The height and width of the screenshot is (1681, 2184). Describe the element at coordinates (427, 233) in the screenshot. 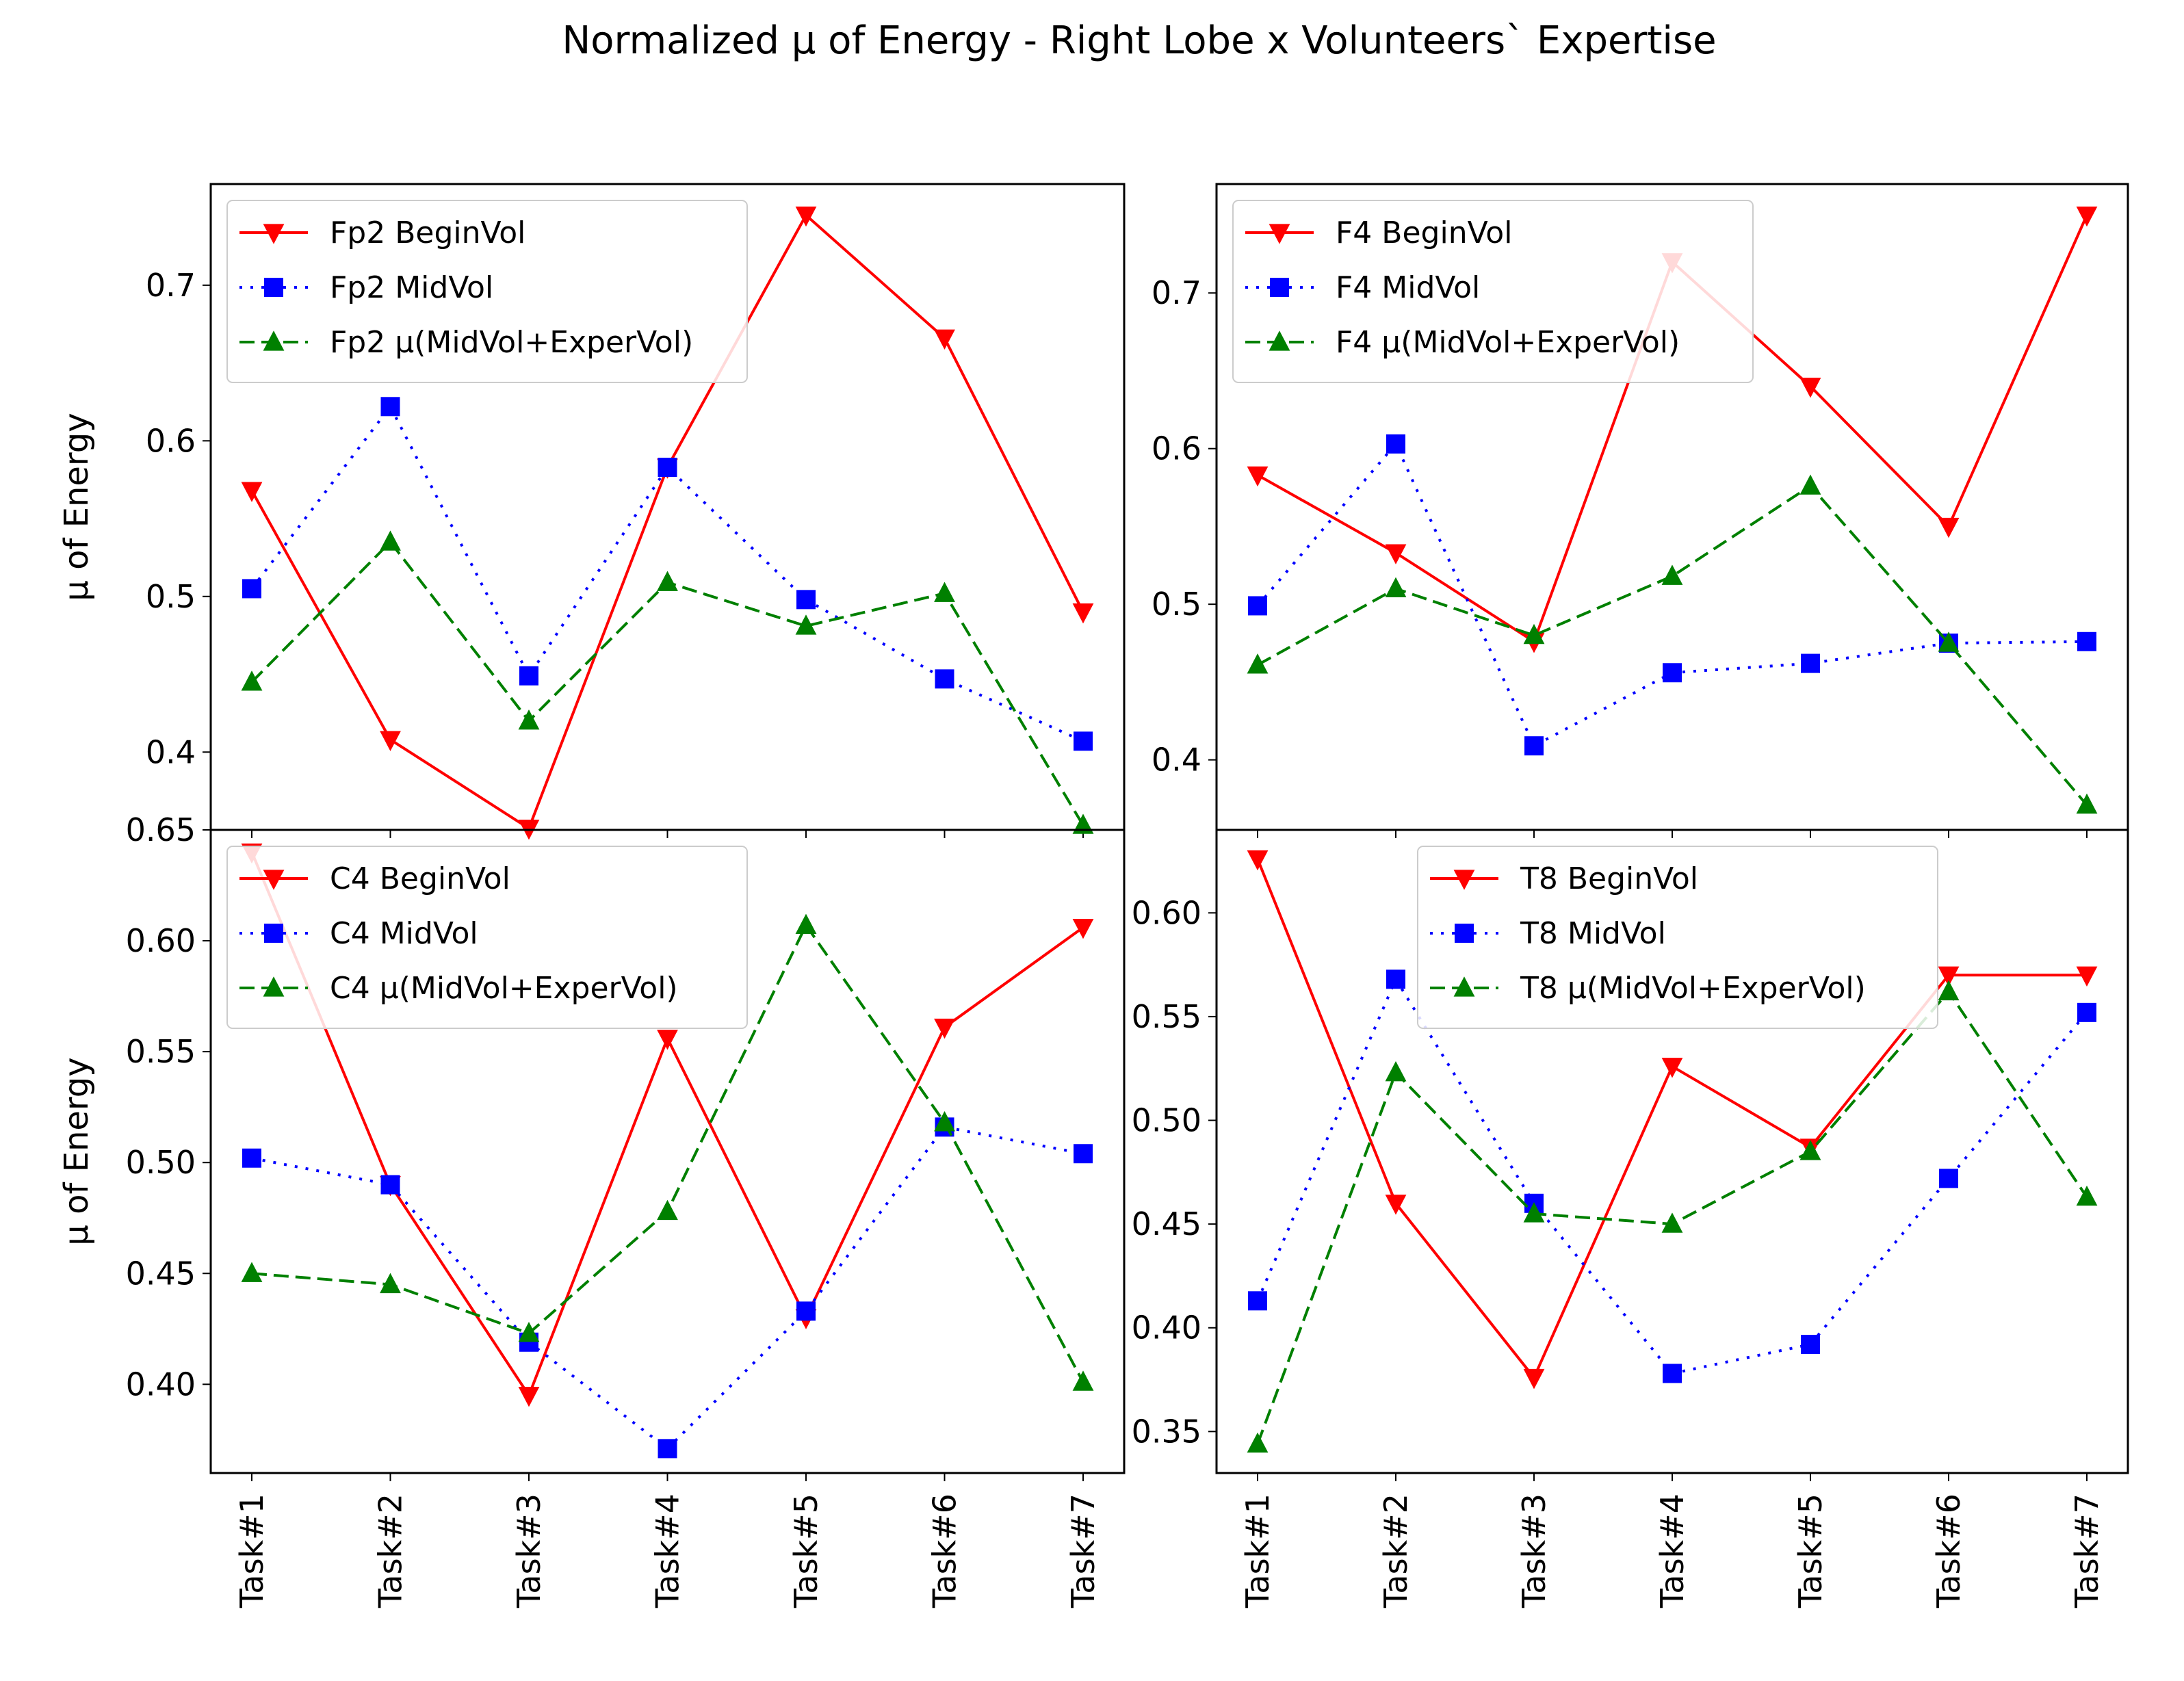

I see `legend-label: Fp2 BeginVol` at that location.